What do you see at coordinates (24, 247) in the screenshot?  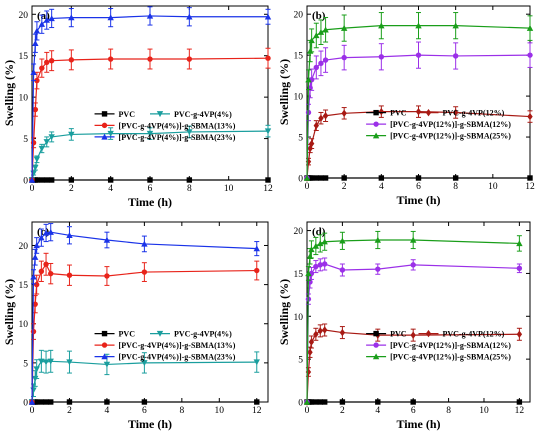 I see `y-tick-label: 20` at bounding box center [24, 247].